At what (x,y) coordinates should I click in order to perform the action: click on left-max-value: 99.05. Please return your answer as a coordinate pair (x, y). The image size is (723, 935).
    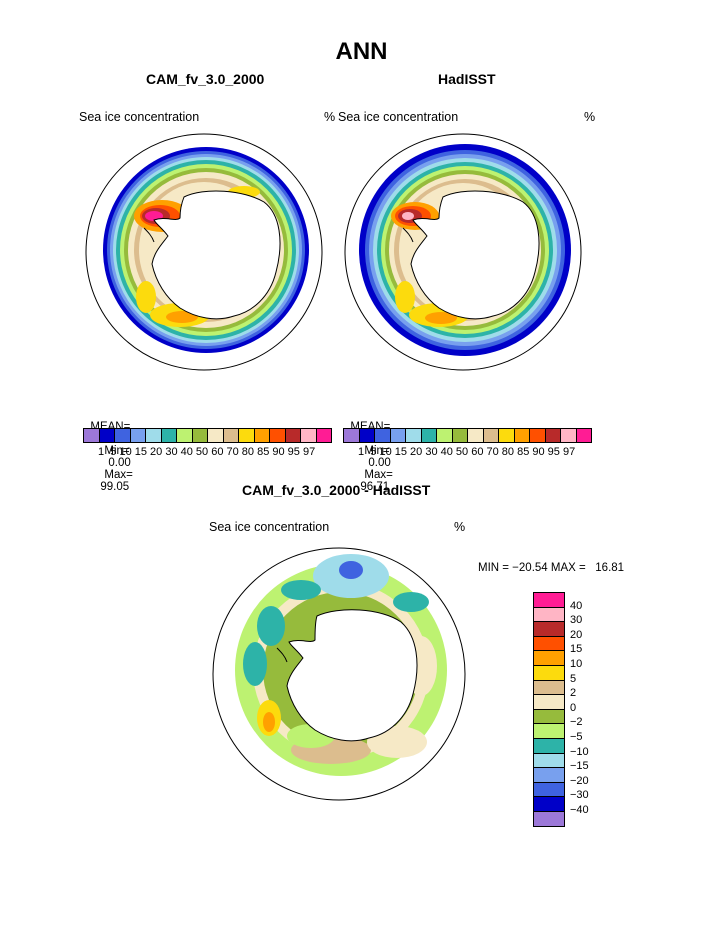
    Looking at the image, I should click on (115, 487).